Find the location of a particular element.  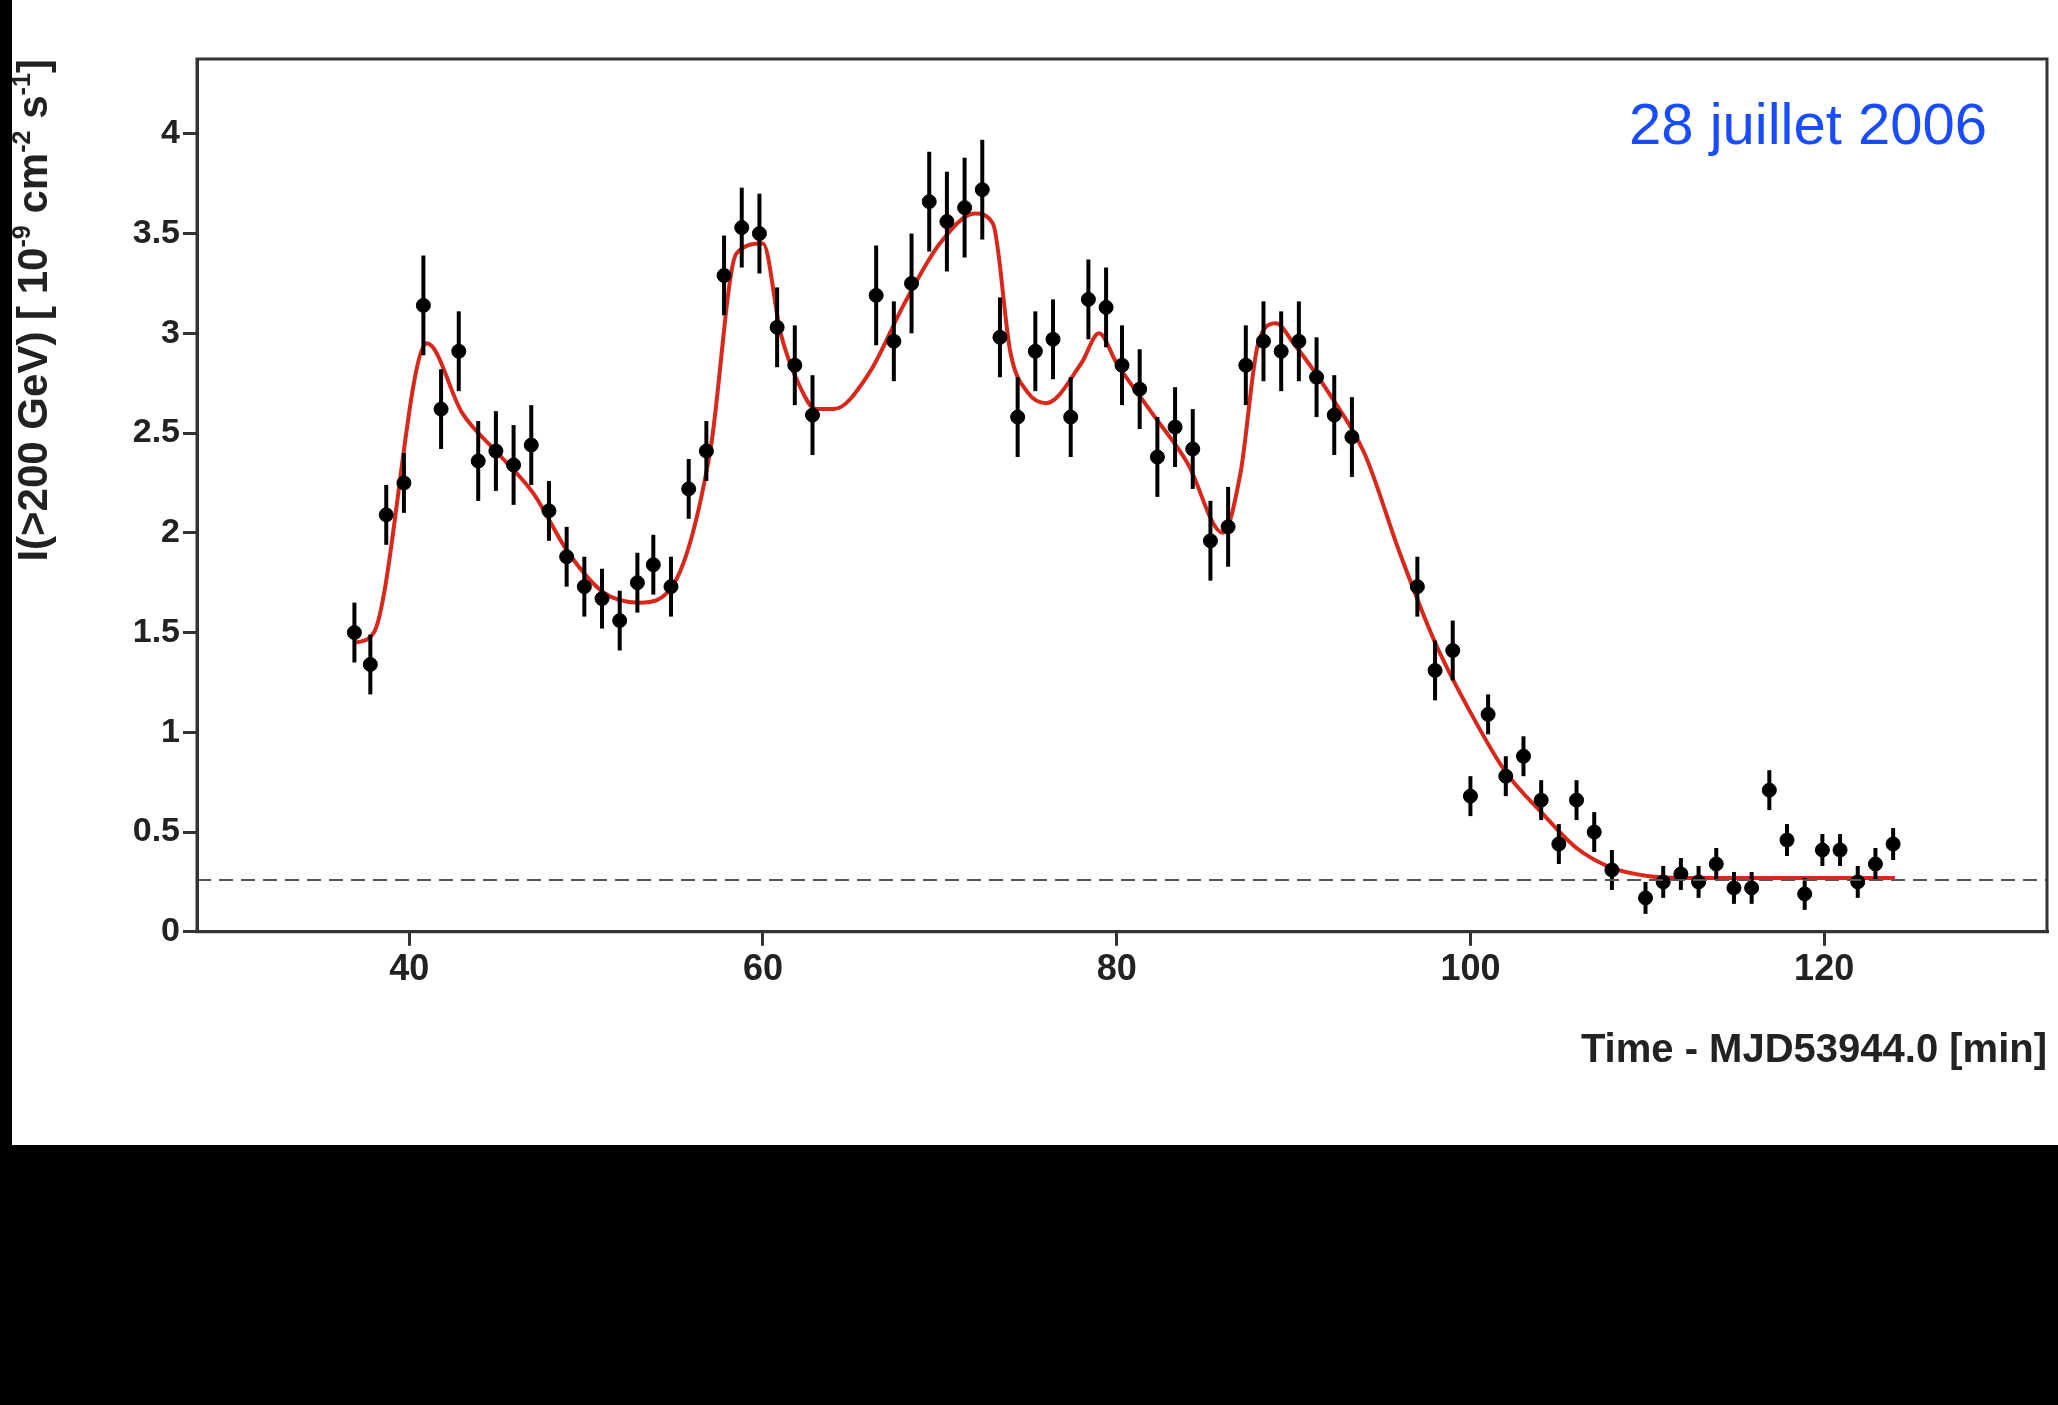

y-tick-label: 2.5 is located at coordinates (156, 430).